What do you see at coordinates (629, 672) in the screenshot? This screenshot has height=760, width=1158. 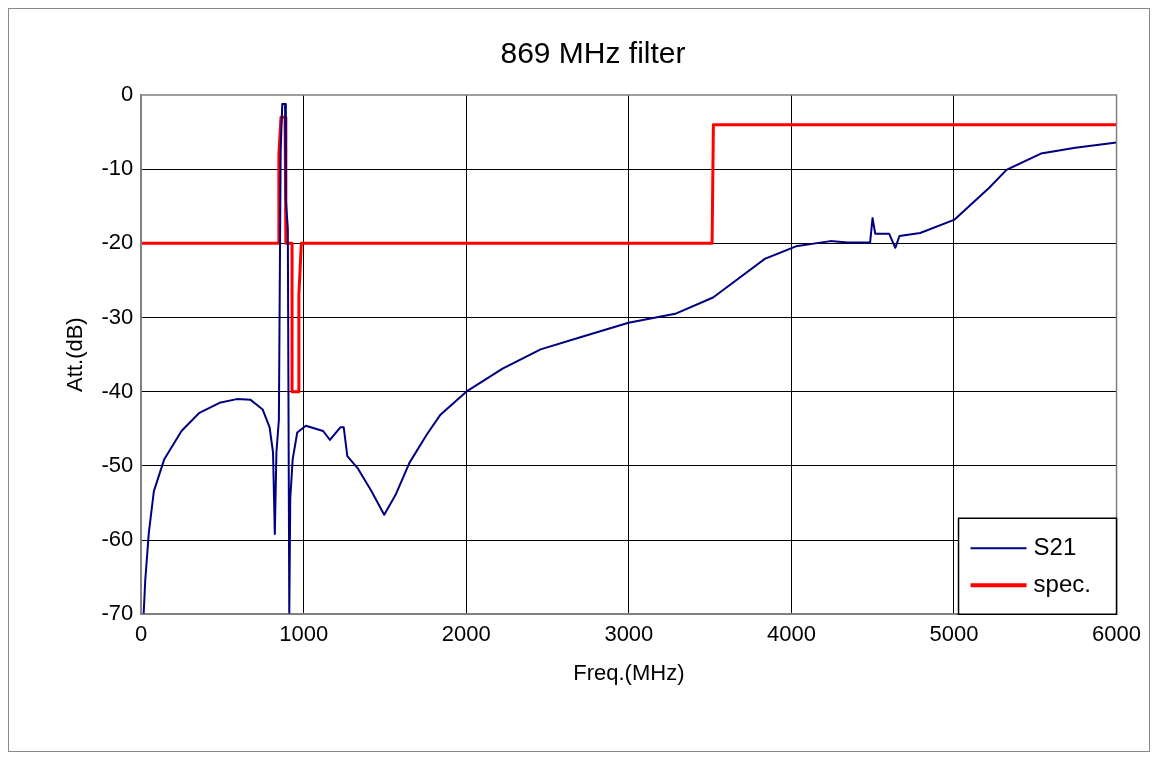 I see `x-axis-title: Freq.(MHz)` at bounding box center [629, 672].